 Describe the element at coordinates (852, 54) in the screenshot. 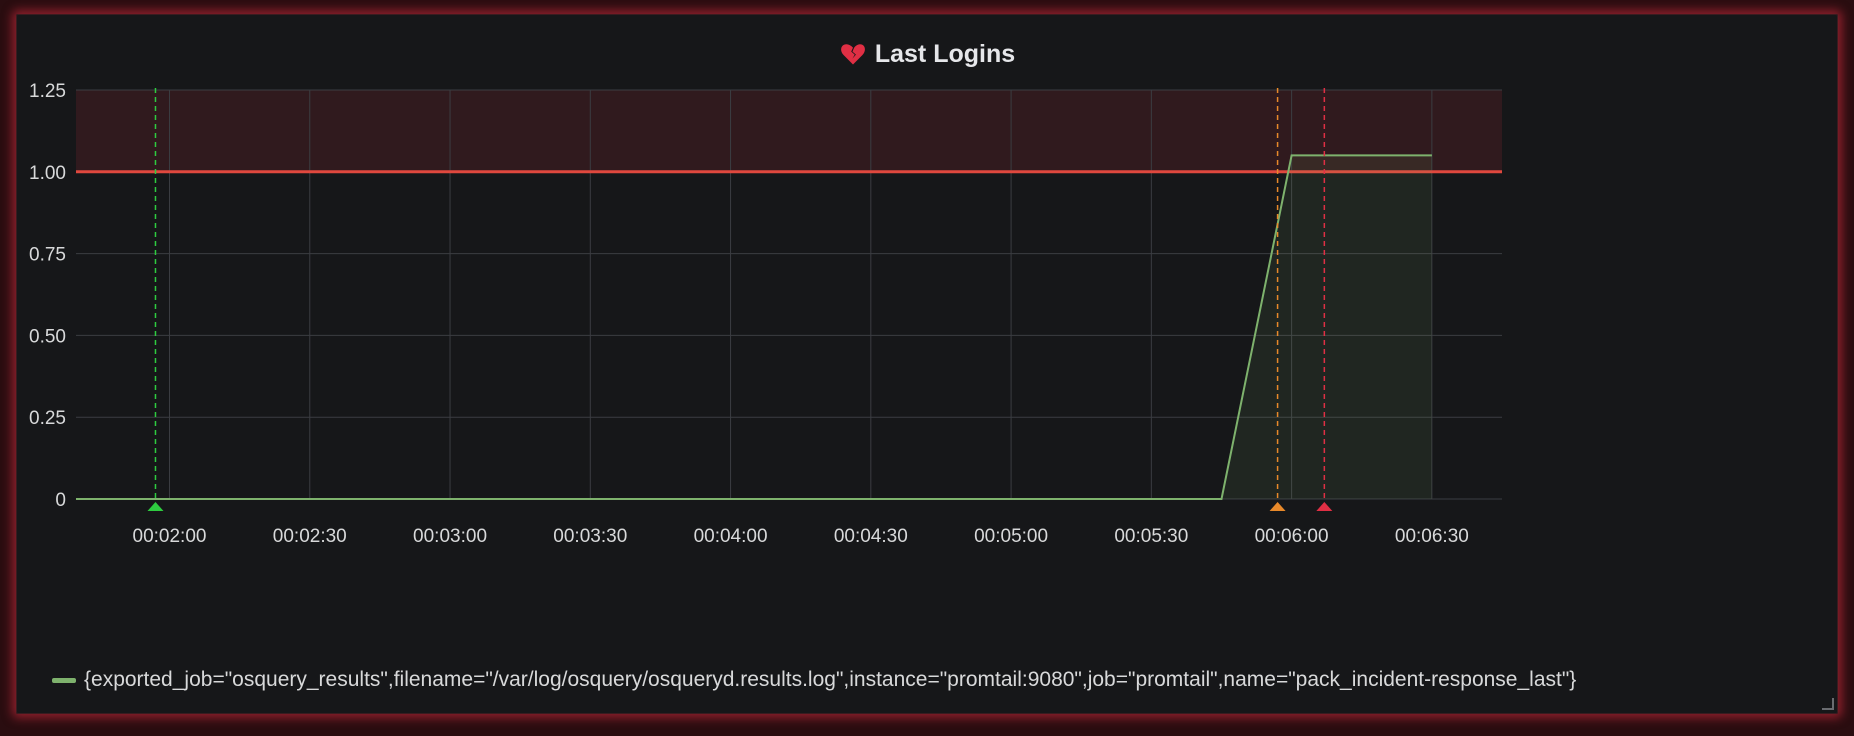

I see `broken-heart-icon` at that location.